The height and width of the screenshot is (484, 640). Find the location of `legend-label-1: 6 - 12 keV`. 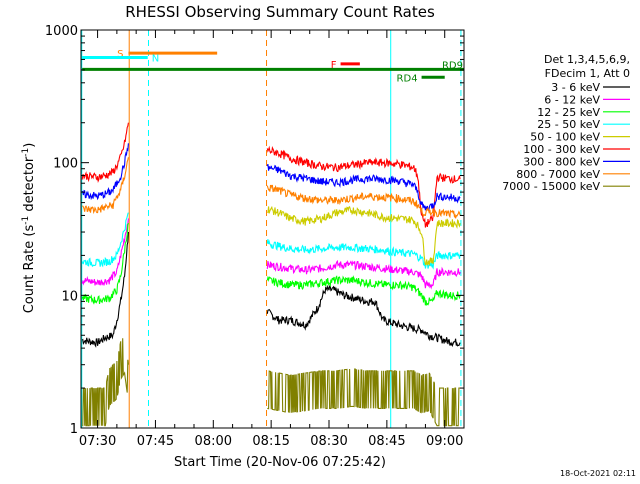

legend-label-1: 6 - 12 keV is located at coordinates (572, 99).